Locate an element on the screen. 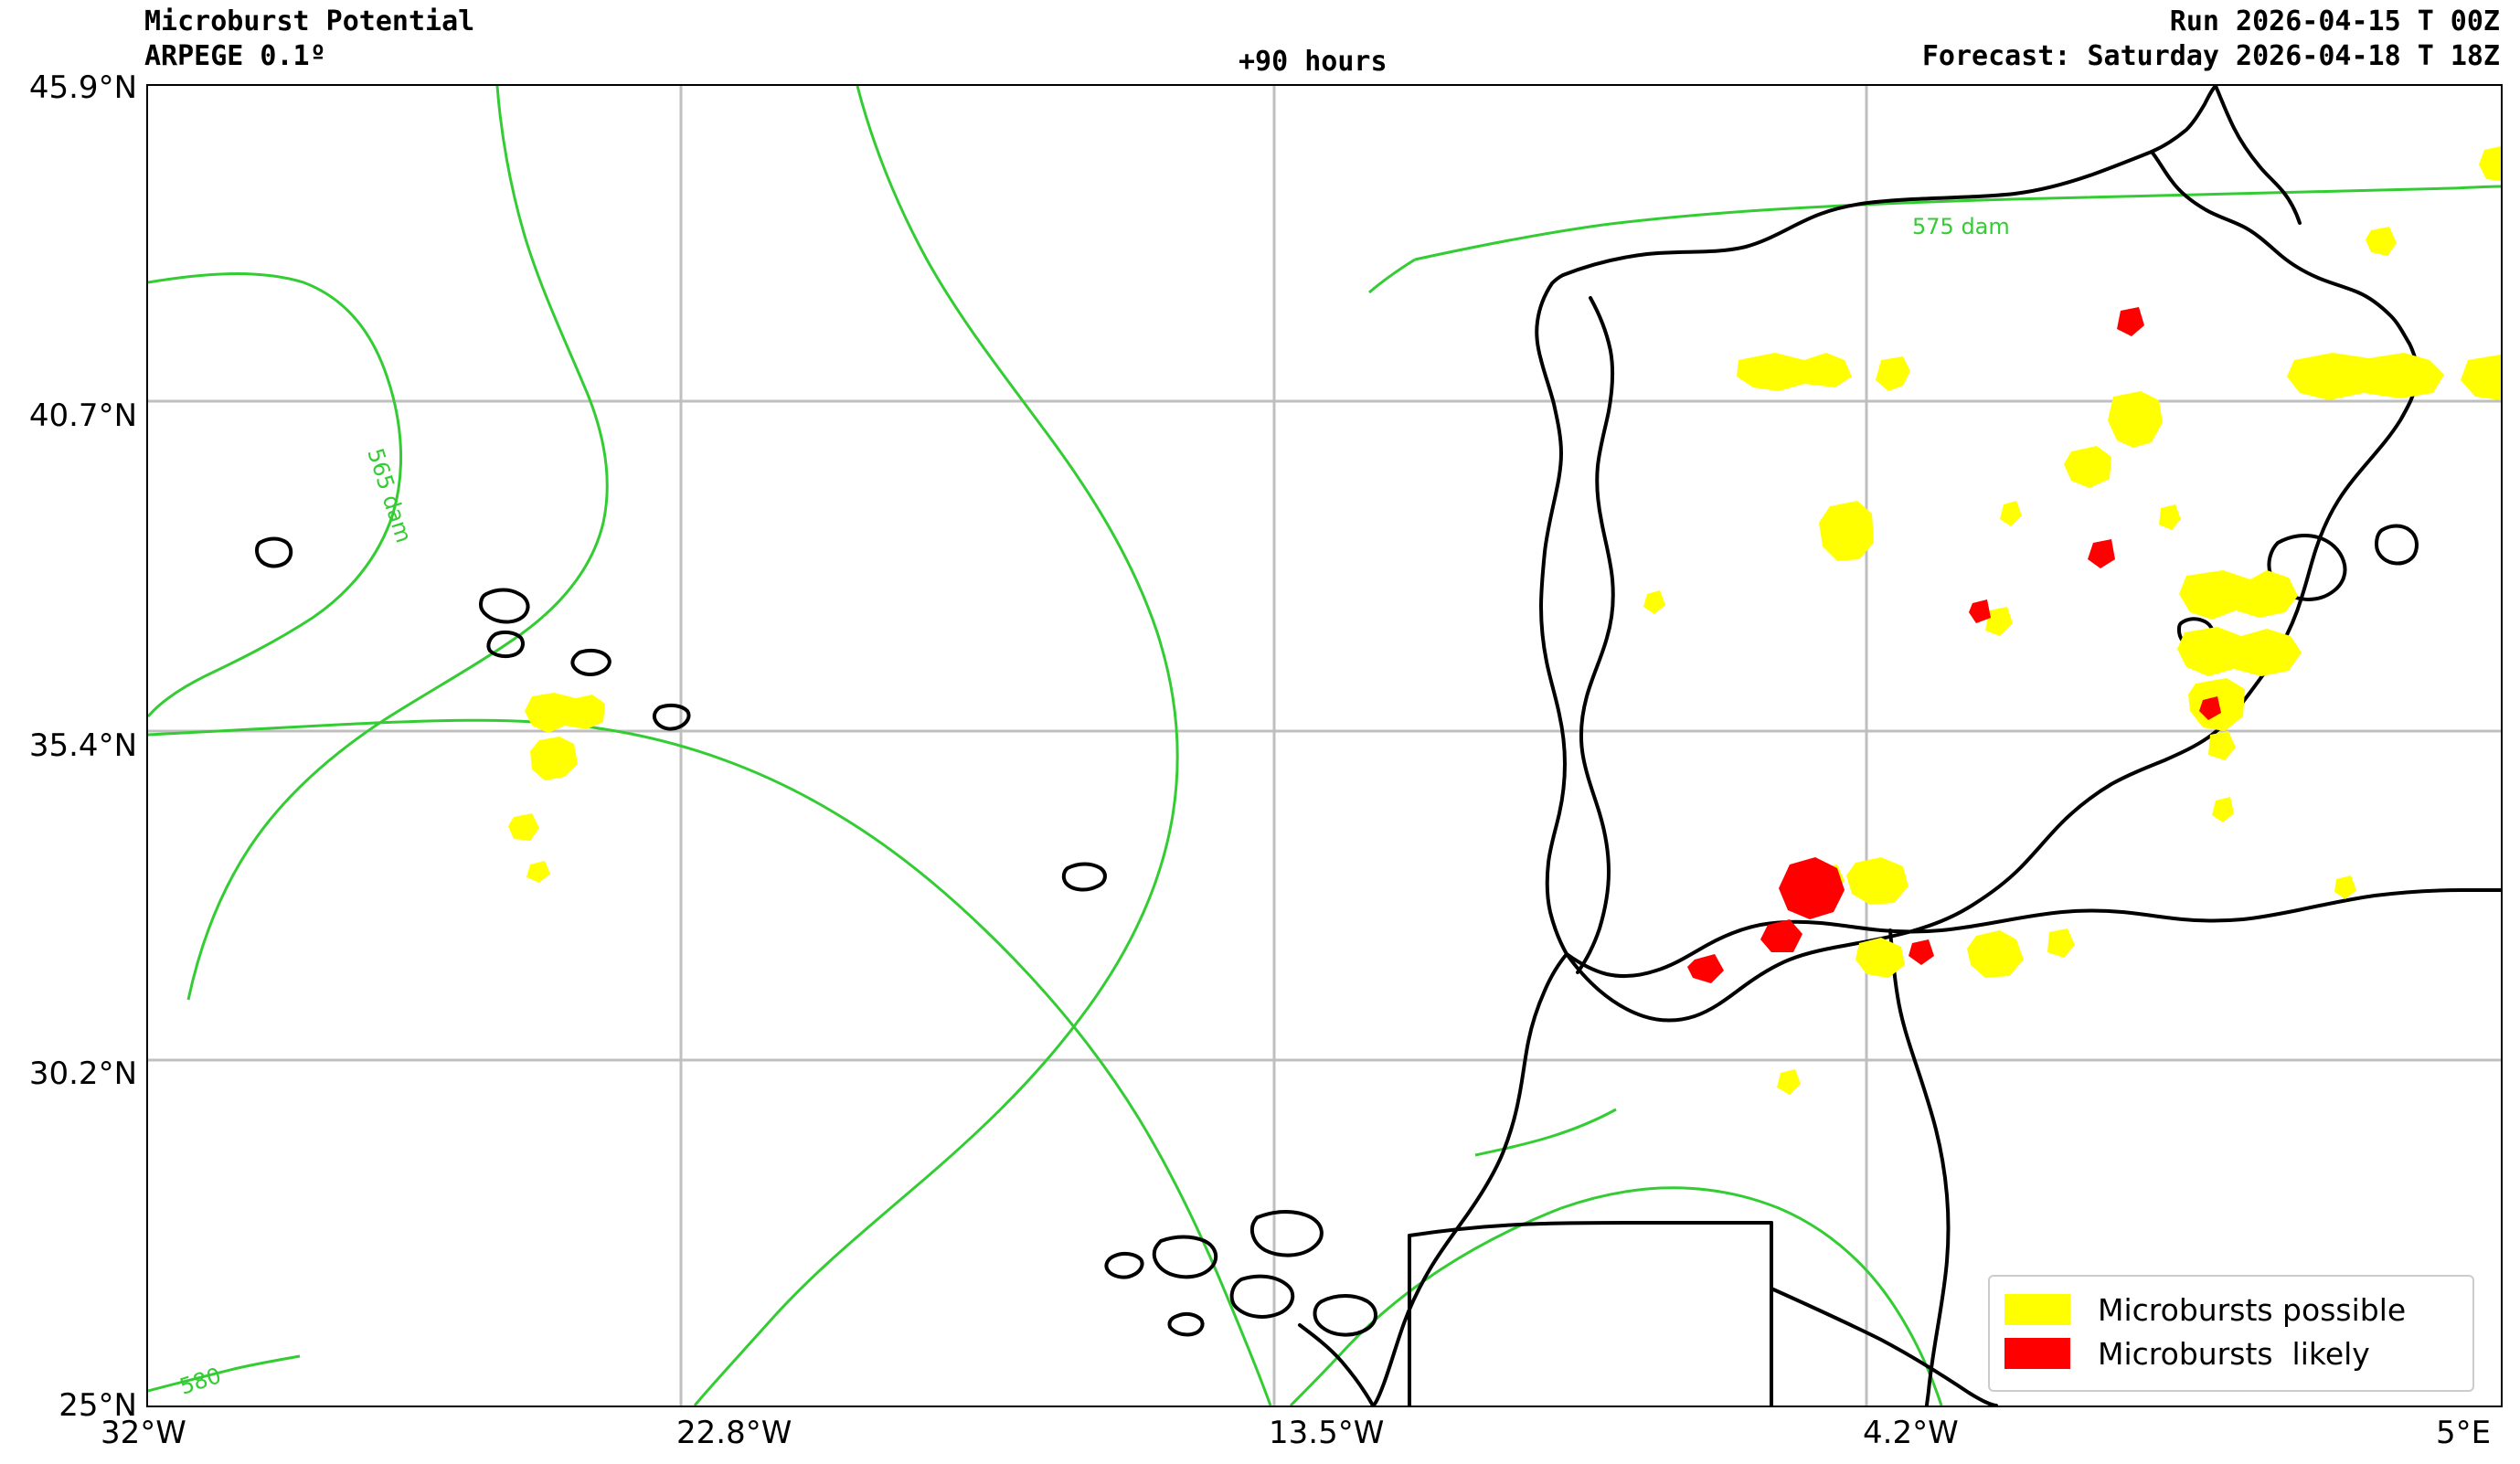 Image resolution: width=2520 pixels, height=1464 pixels. border-pyrenees-east is located at coordinates (2384, 318).